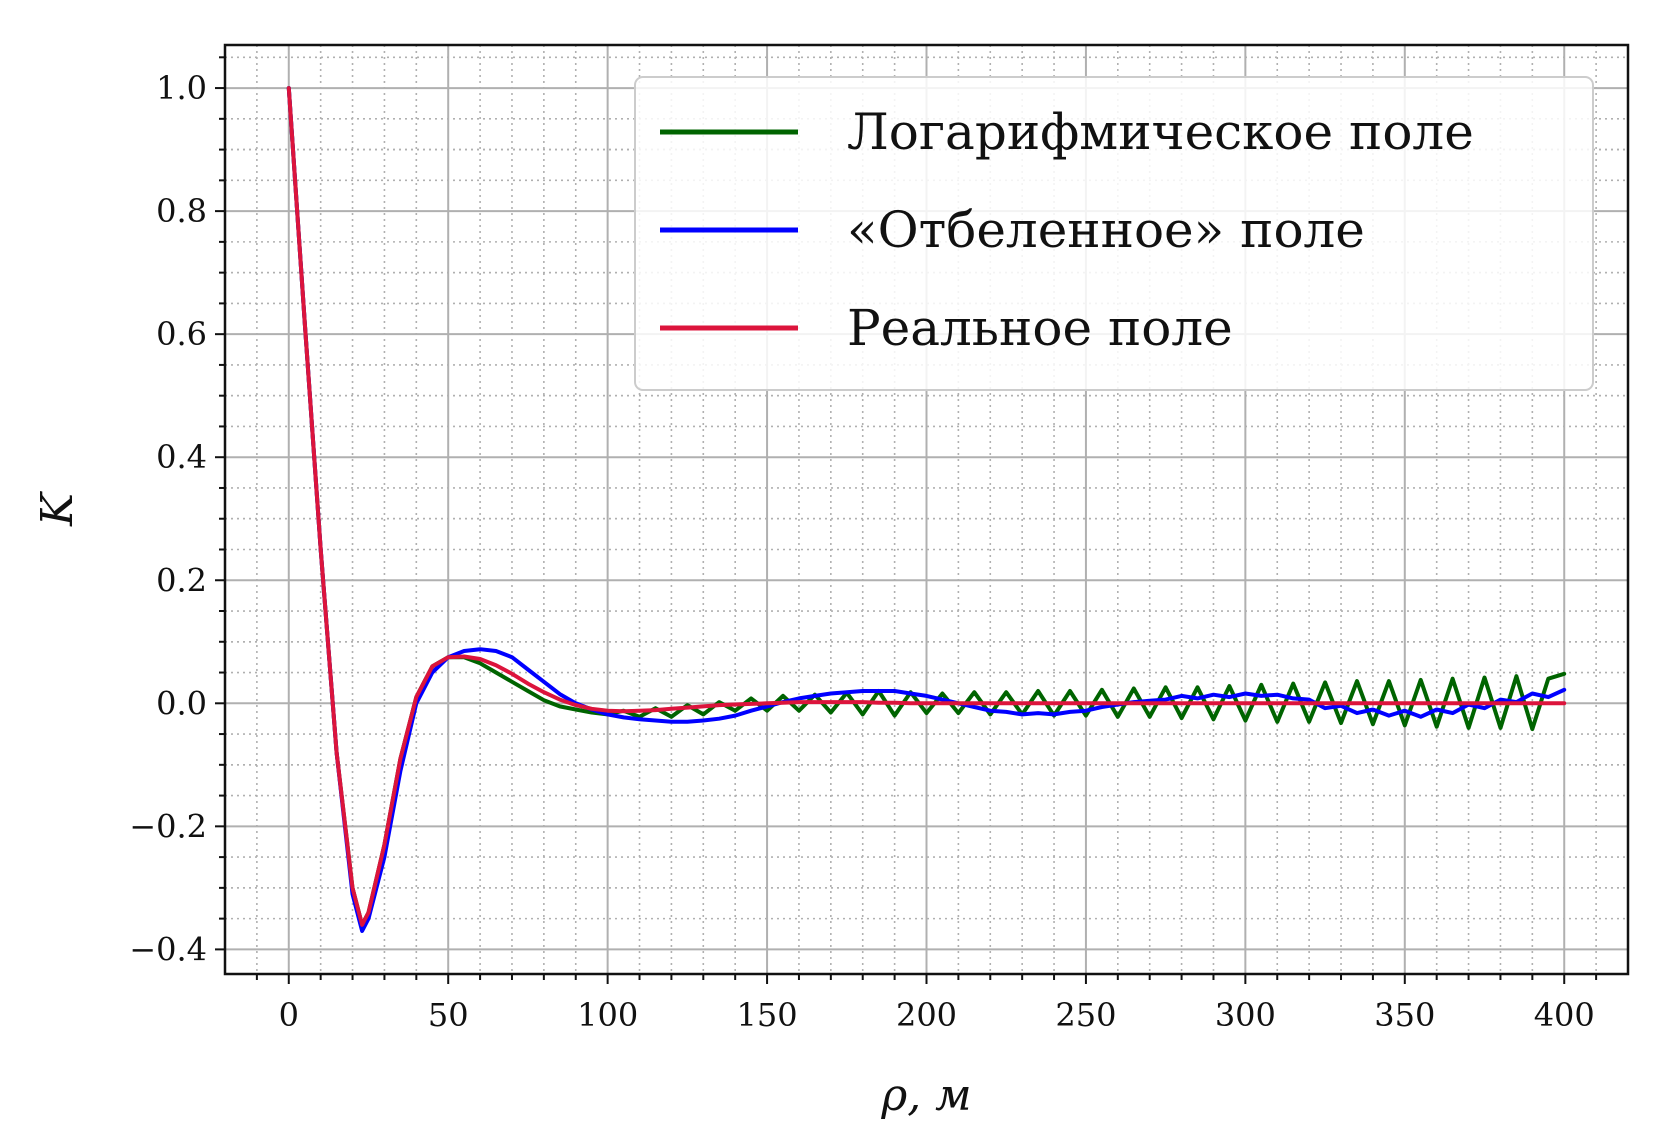  Describe the element at coordinates (926, 1015) in the screenshot. I see `x-tick-label: 200` at that location.